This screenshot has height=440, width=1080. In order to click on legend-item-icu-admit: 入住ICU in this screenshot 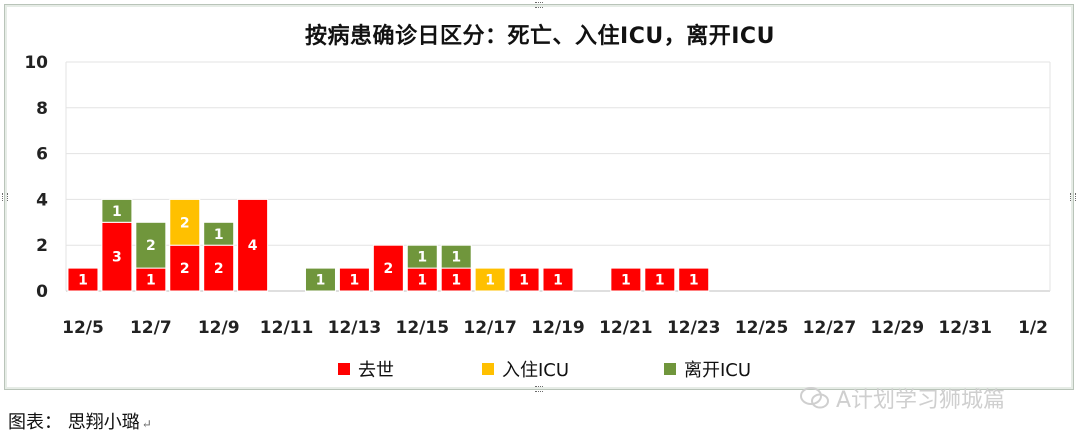, I will do `click(525, 369)`.